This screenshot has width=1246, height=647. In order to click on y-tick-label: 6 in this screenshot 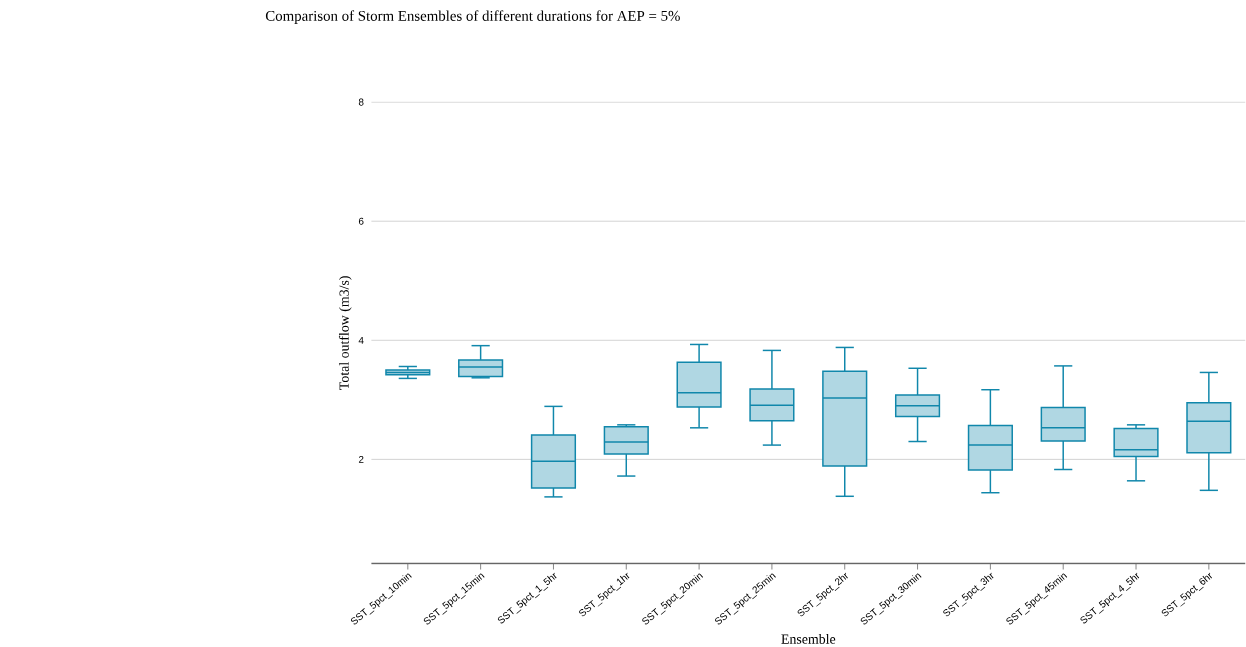, I will do `click(361, 221)`.